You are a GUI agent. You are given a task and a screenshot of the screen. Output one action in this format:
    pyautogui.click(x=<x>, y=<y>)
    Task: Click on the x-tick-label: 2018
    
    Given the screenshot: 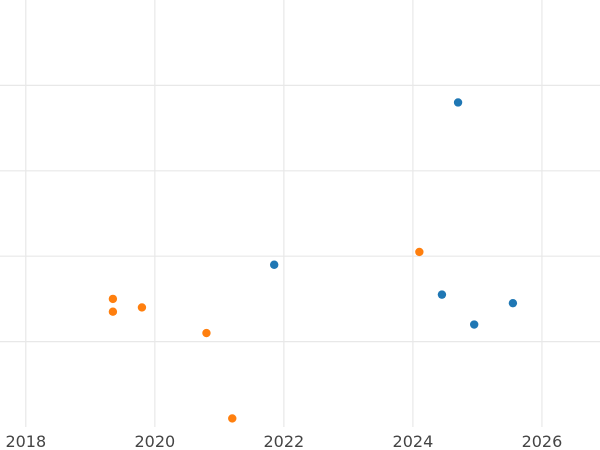 What is the action you would take?
    pyautogui.click(x=25, y=441)
    